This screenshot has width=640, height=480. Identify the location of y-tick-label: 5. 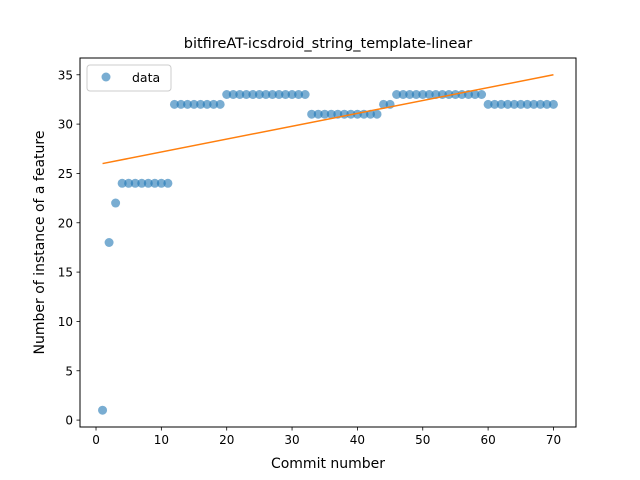
(69, 371).